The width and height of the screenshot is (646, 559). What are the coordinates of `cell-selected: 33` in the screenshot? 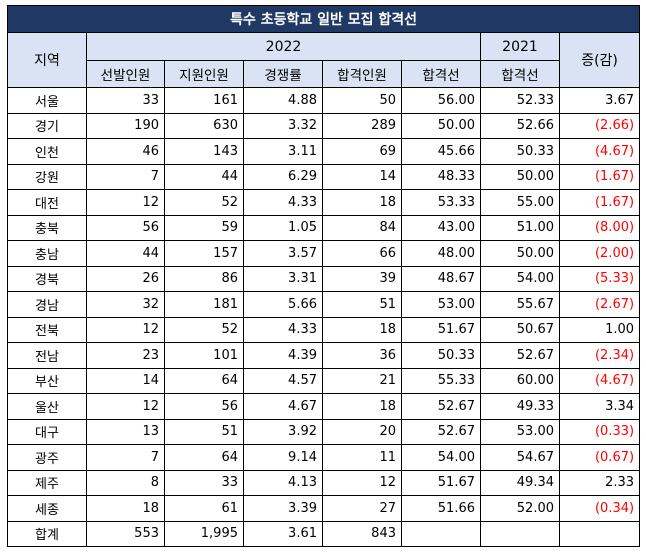 It's located at (125, 100).